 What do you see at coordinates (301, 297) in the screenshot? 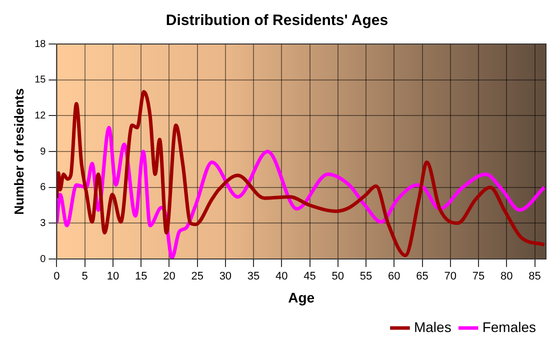
I see `x-axis-title: Age` at bounding box center [301, 297].